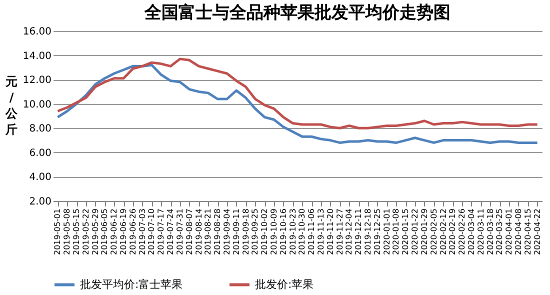  What do you see at coordinates (105, 231) in the screenshot?
I see `x-tick-label: 2019-06-05` at bounding box center [105, 231].